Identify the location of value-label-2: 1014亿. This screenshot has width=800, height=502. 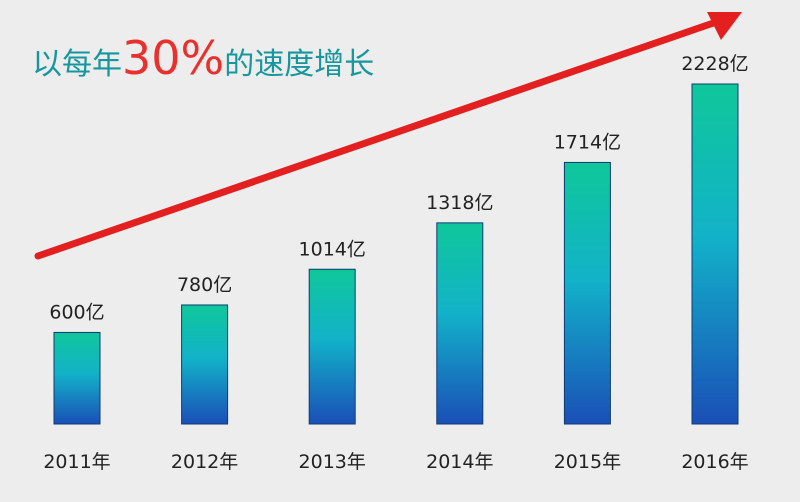
(332, 249).